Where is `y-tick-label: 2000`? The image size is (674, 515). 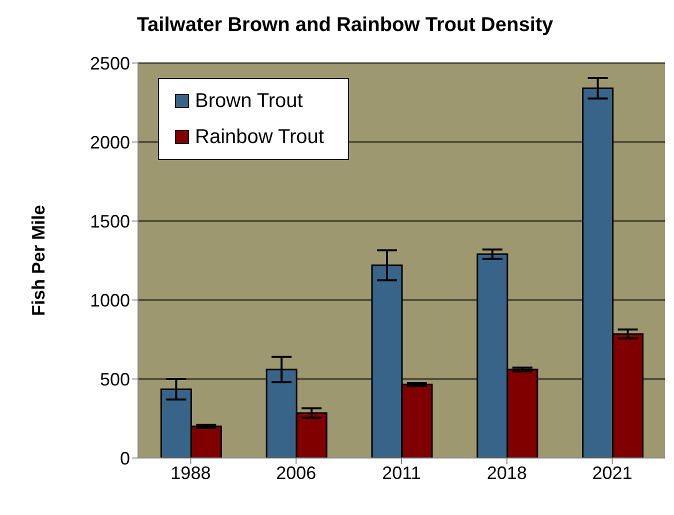 y-tick-label: 2000 is located at coordinates (110, 142).